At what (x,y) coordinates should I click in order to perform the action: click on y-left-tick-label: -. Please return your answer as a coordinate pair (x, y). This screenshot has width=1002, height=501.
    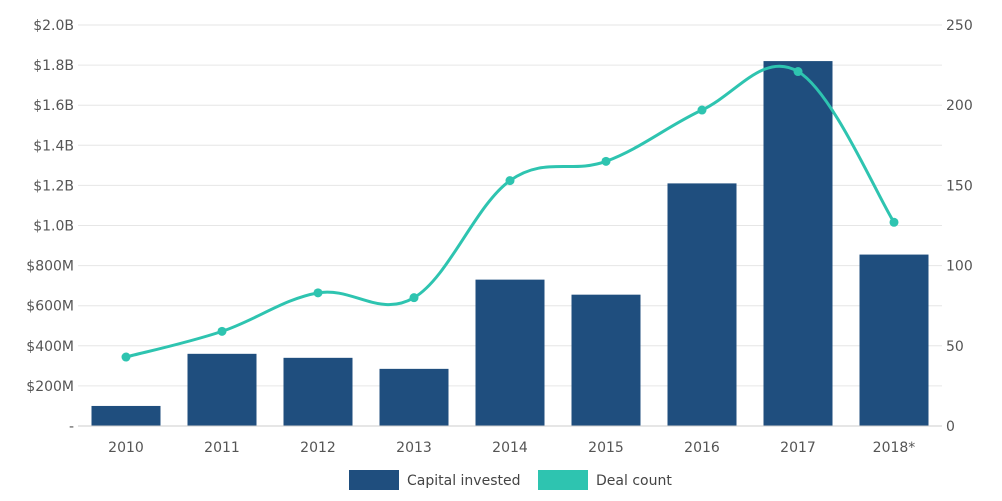
    Looking at the image, I should click on (71, 427).